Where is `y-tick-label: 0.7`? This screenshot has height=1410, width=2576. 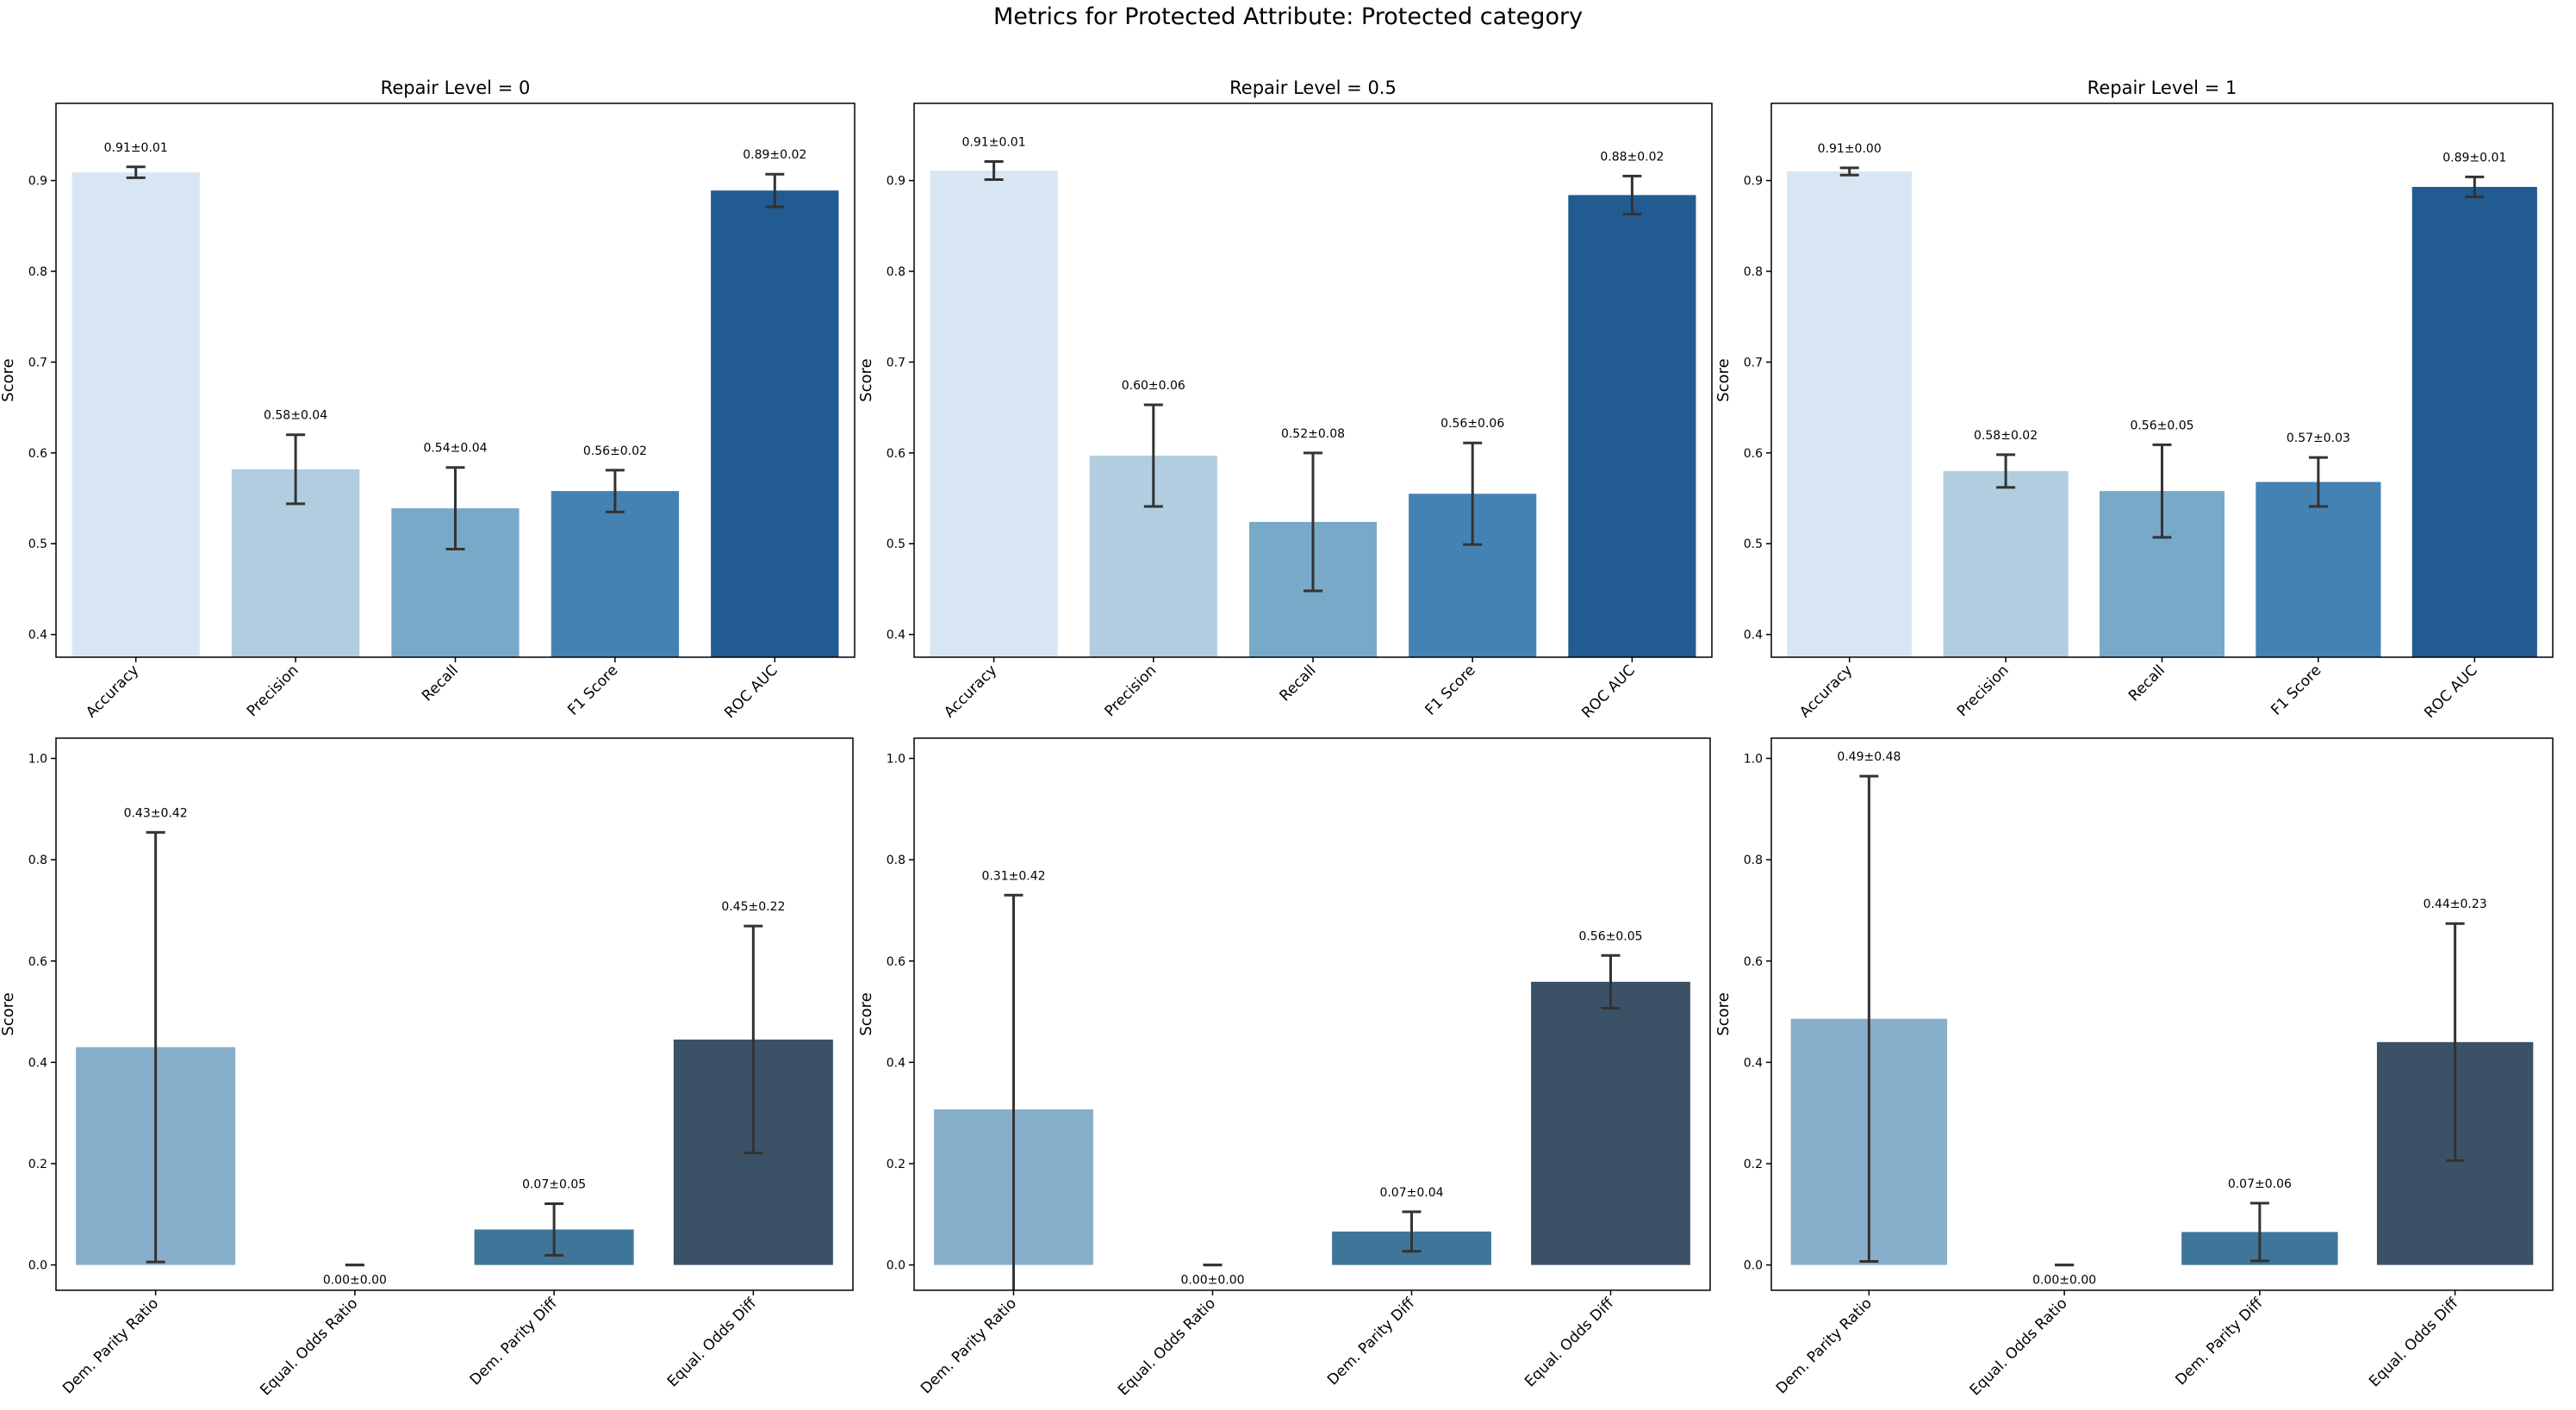
y-tick-label: 0.7 is located at coordinates (1754, 363).